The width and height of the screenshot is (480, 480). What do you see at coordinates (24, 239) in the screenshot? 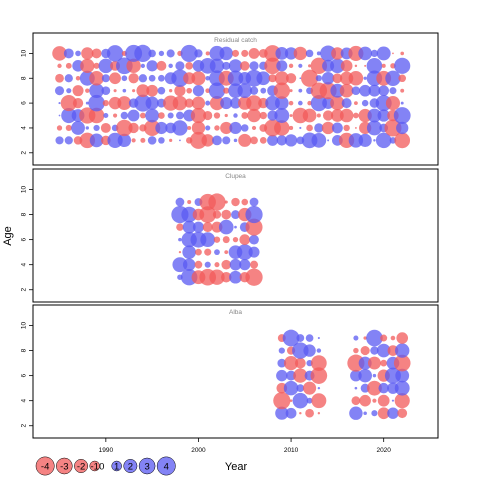
I see `y-tick-label: 6` at bounding box center [24, 239].